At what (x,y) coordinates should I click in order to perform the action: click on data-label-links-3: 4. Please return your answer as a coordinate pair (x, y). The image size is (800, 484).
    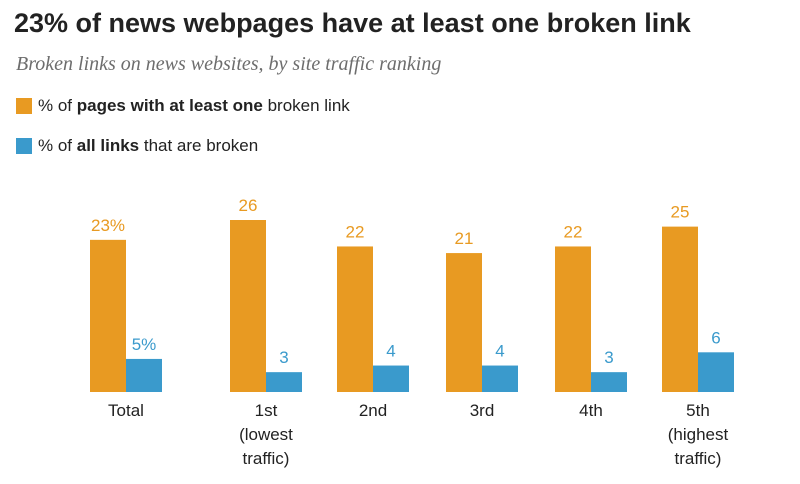
    Looking at the image, I should click on (499, 351).